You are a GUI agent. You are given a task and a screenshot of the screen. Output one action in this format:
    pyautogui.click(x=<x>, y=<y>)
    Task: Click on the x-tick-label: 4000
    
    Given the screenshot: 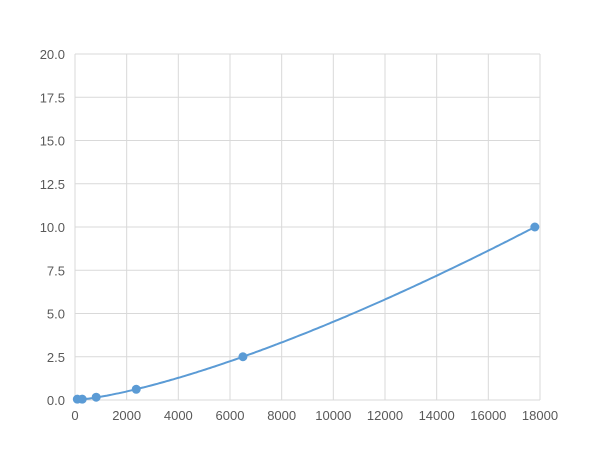 What is the action you would take?
    pyautogui.click(x=178, y=415)
    